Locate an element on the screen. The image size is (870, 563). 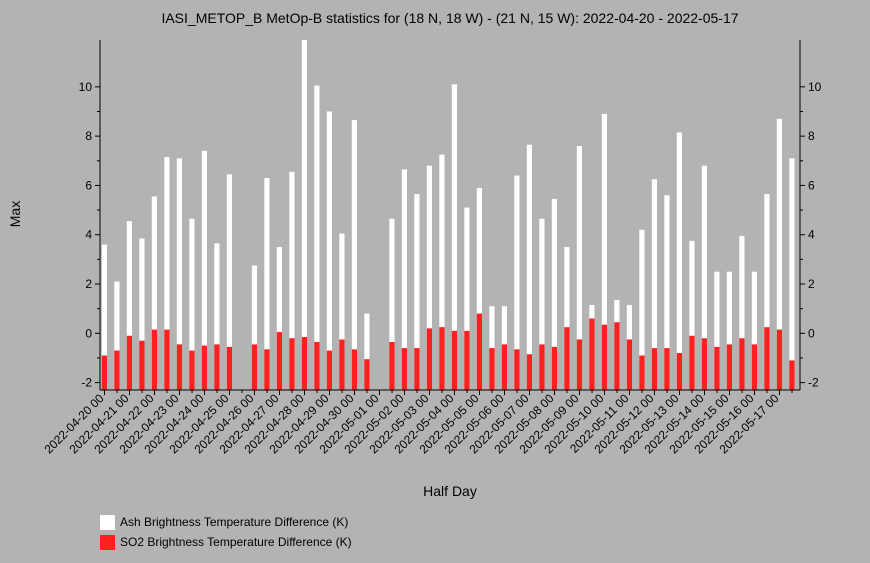
y-tick-label-right-6: 10 is located at coordinates (815, 87).